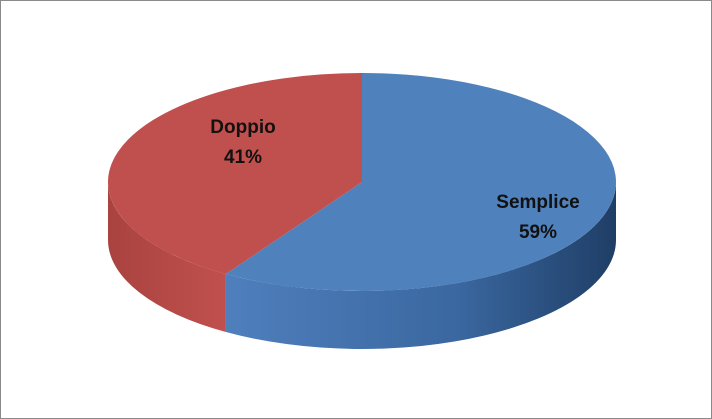 The image size is (712, 419). Describe the element at coordinates (242, 127) in the screenshot. I see `slice-label-doppio-name: Doppio` at that location.